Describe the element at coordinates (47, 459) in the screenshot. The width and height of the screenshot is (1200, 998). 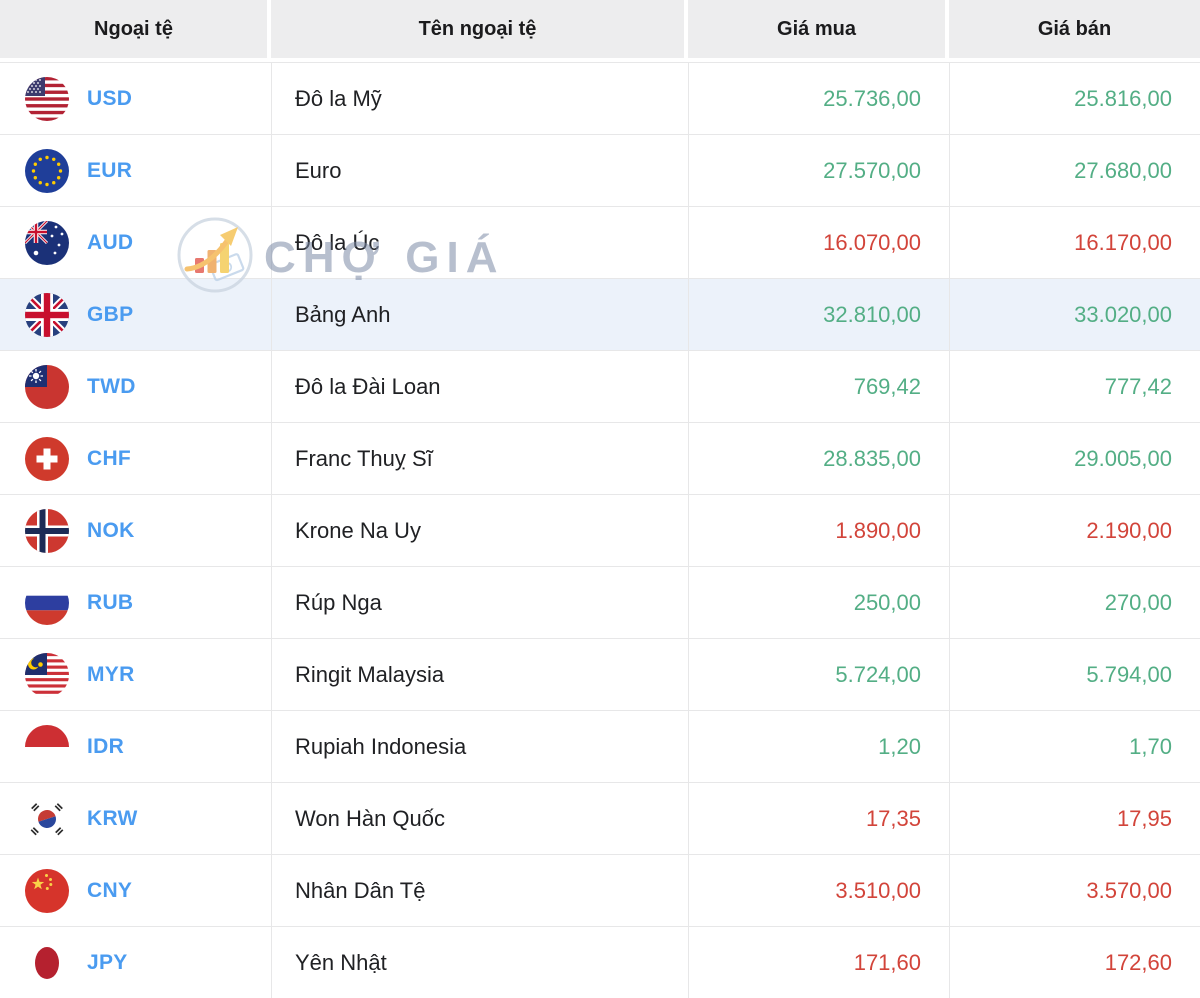
I see `ch-flag-icon` at that location.